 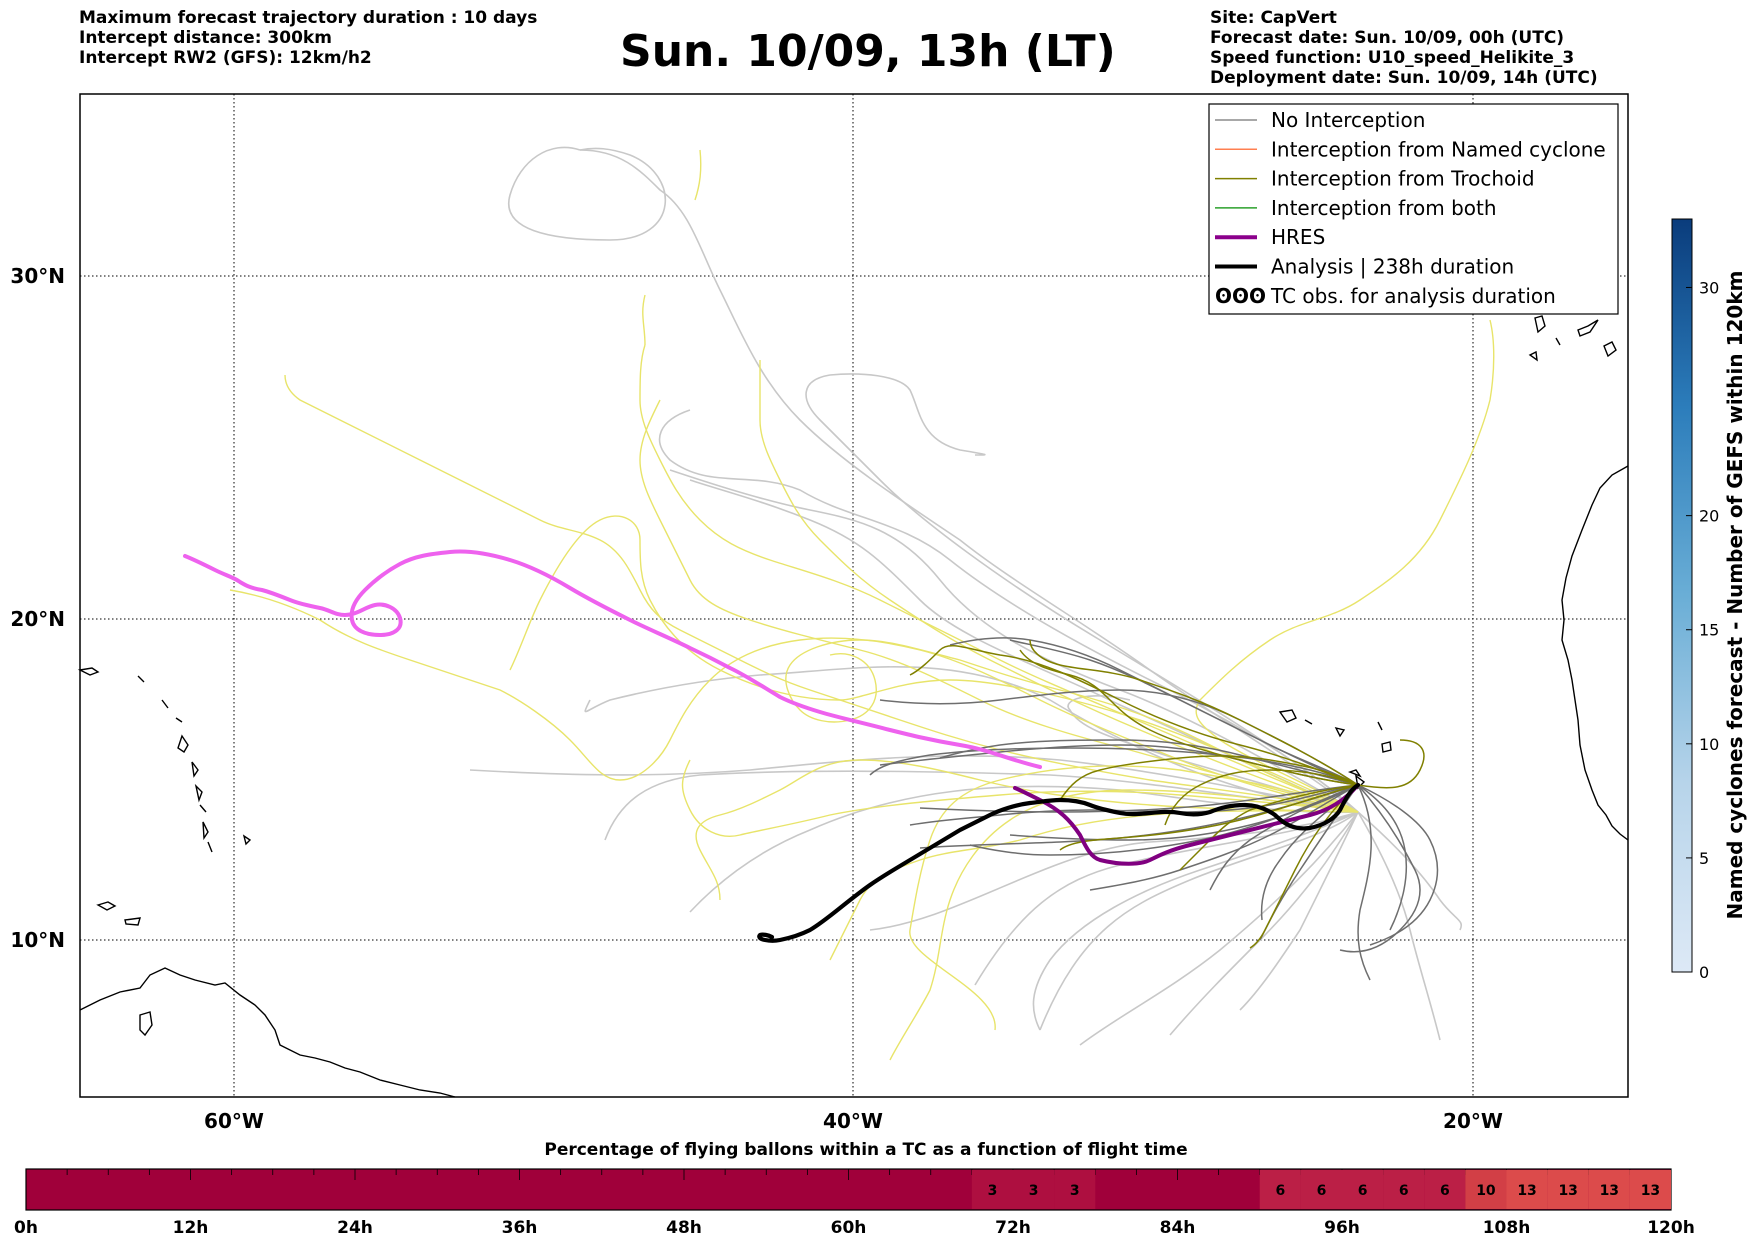 What do you see at coordinates (1413, 296) in the screenshot?
I see `legend-label: TC obs. for analysis duration` at bounding box center [1413, 296].